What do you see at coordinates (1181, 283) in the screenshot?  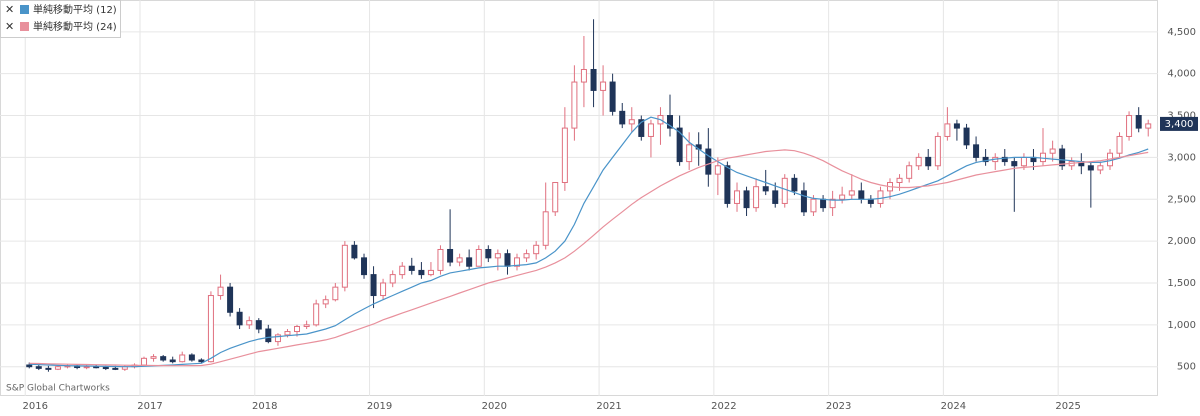 I see `y-tick-label: 1,500` at bounding box center [1181, 283].